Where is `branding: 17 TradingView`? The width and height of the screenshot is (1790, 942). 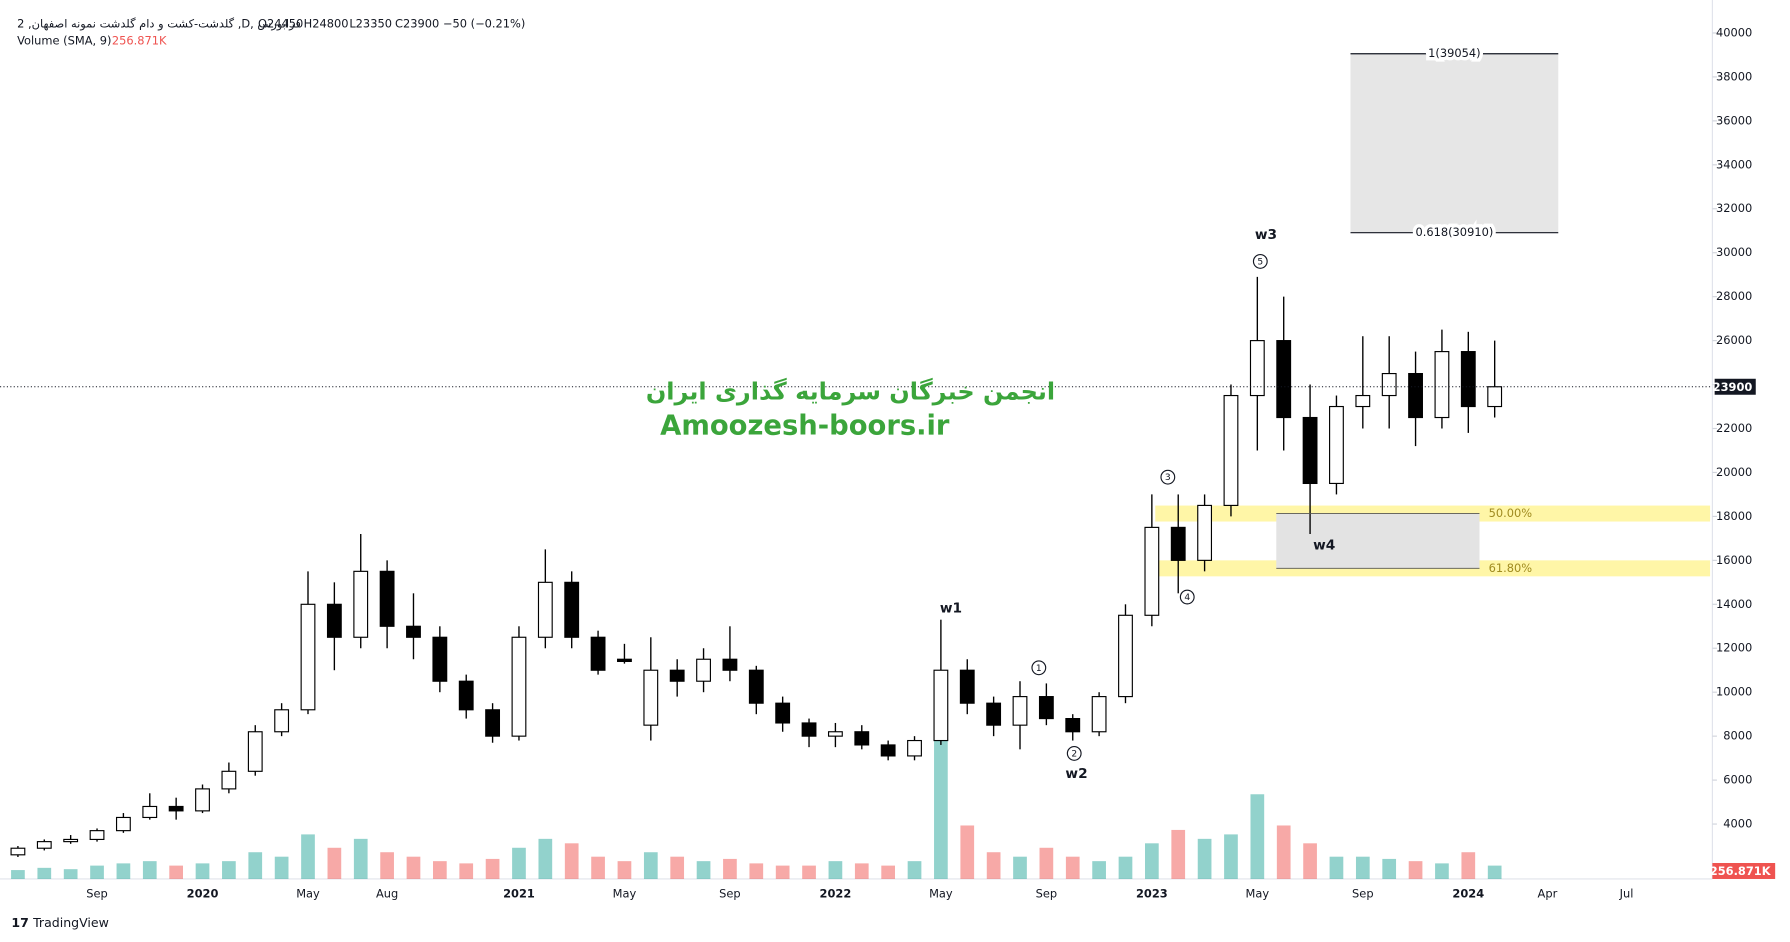 branding: 17 TradingView is located at coordinates (60, 922).